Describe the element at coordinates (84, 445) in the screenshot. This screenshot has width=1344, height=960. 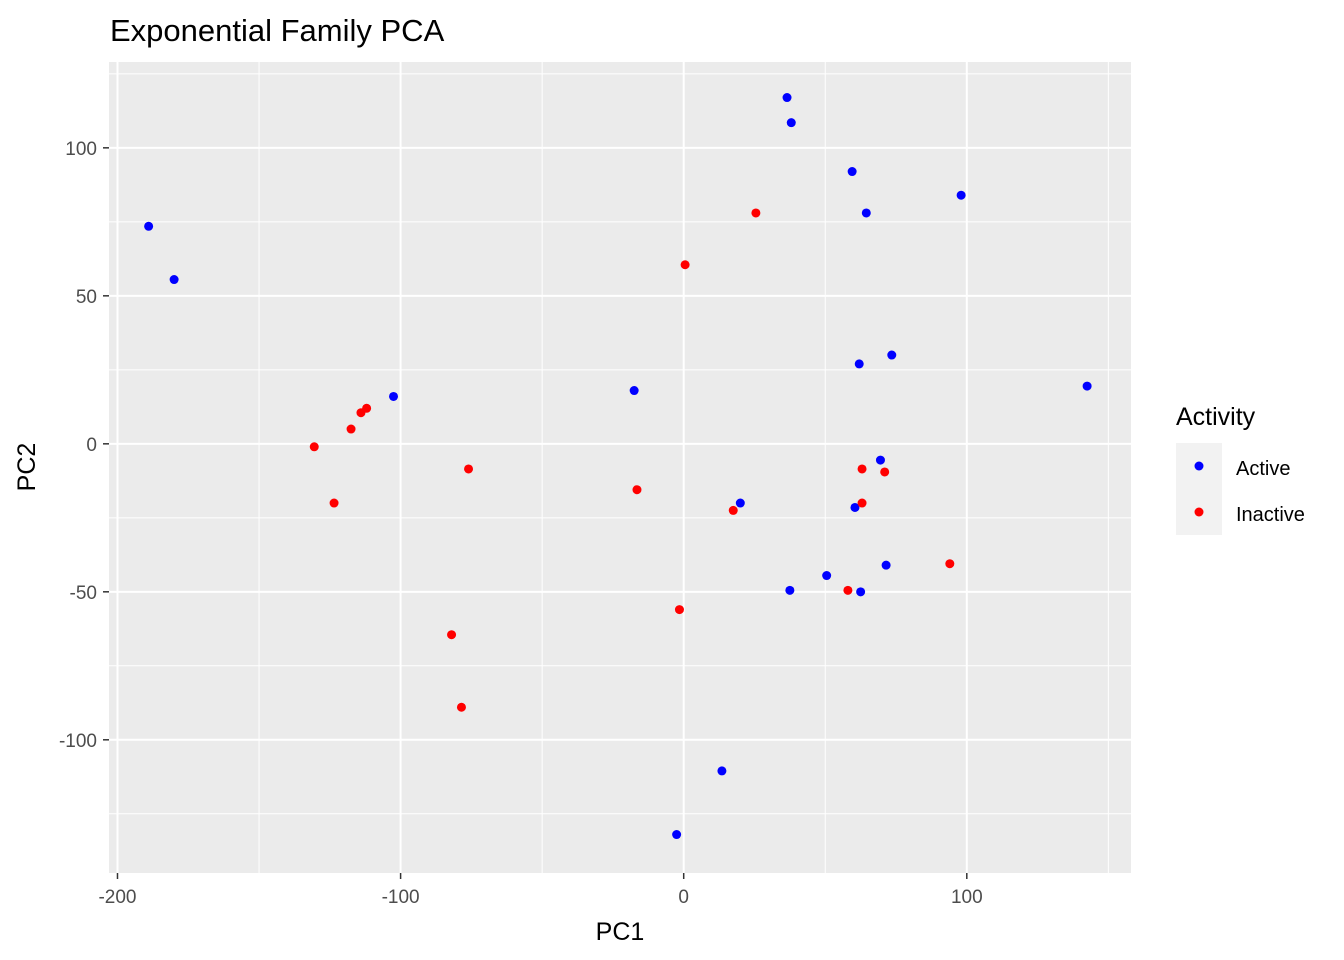
I see `y-axis: -100 -50 0 50 100` at that location.